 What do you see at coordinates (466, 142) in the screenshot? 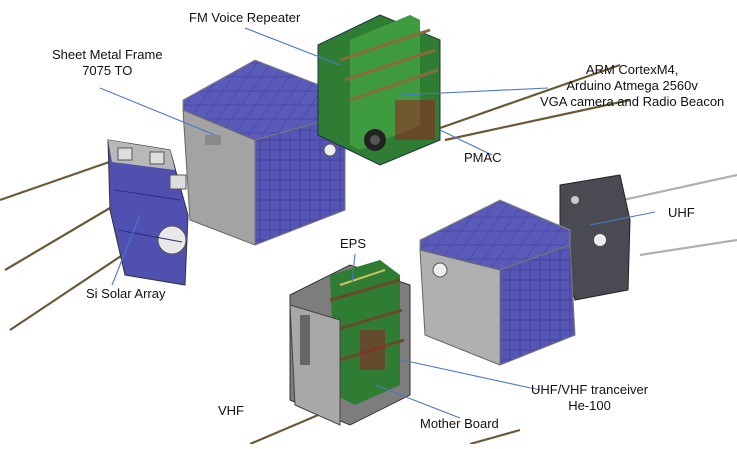
I see `leader-line-pmac` at bounding box center [466, 142].